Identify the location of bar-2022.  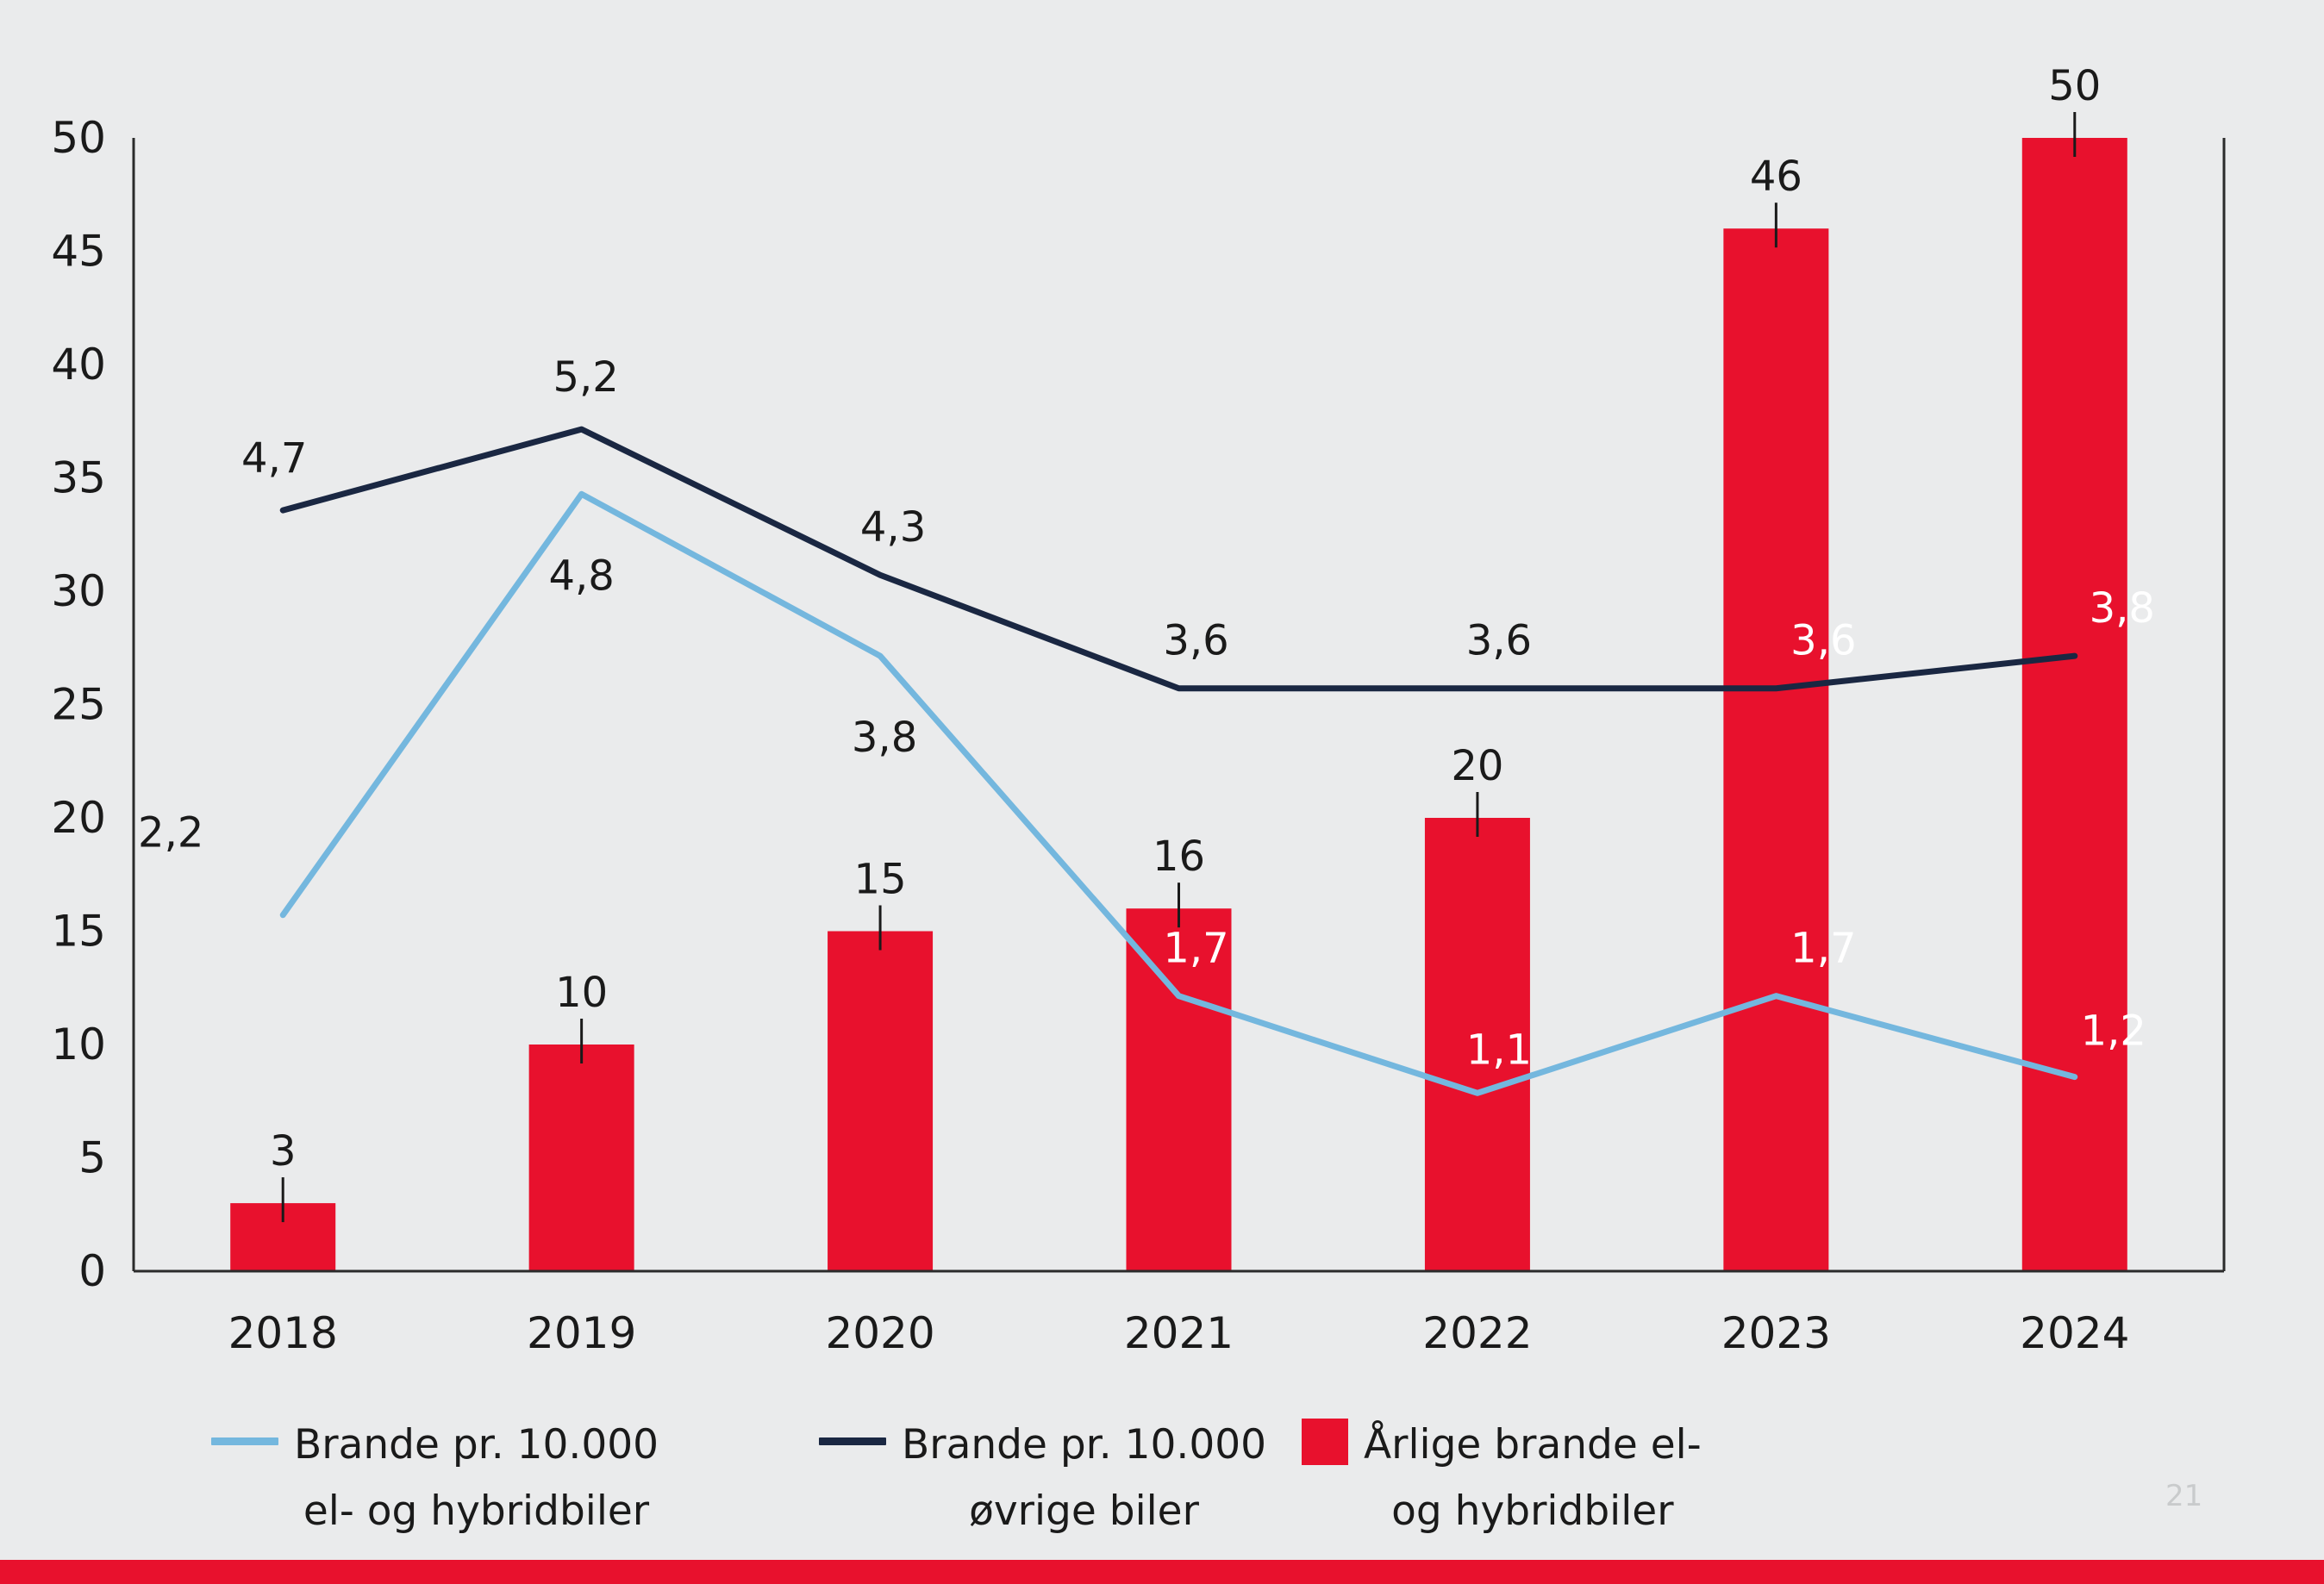
(1477, 1044).